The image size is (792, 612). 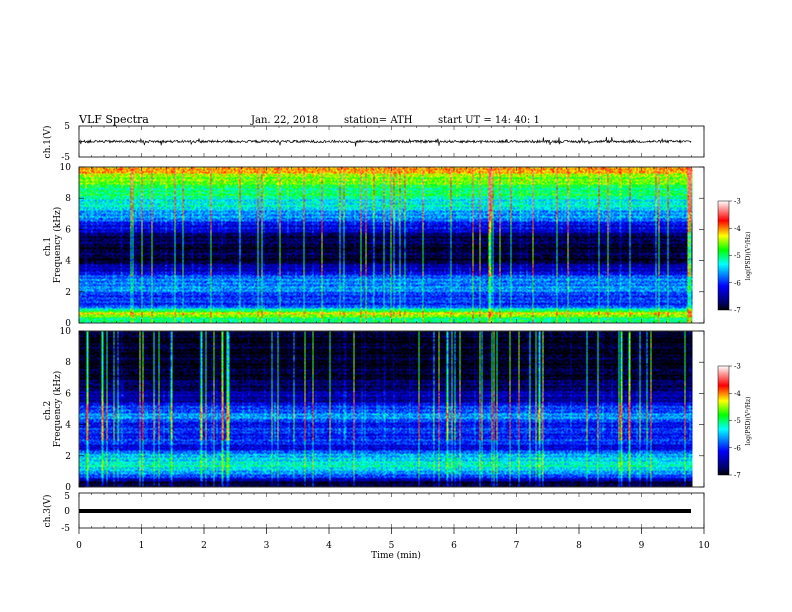 I want to click on ch1-ylabel-frequency: Frequency (kHz), so click(x=57, y=245).